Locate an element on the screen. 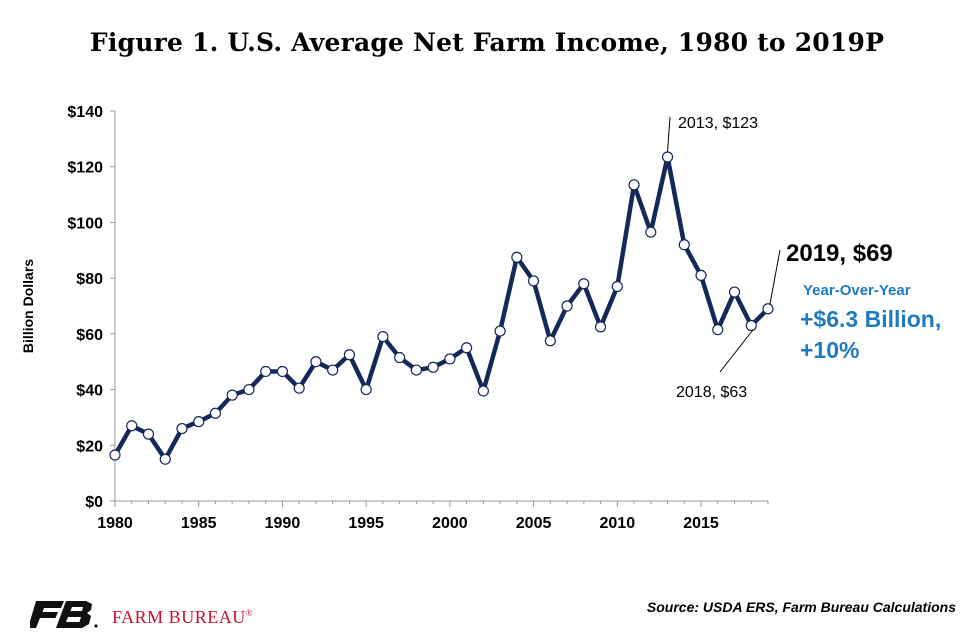 Image resolution: width=974 pixels, height=636 pixels. y-tick-label: $140 is located at coordinates (85, 112).